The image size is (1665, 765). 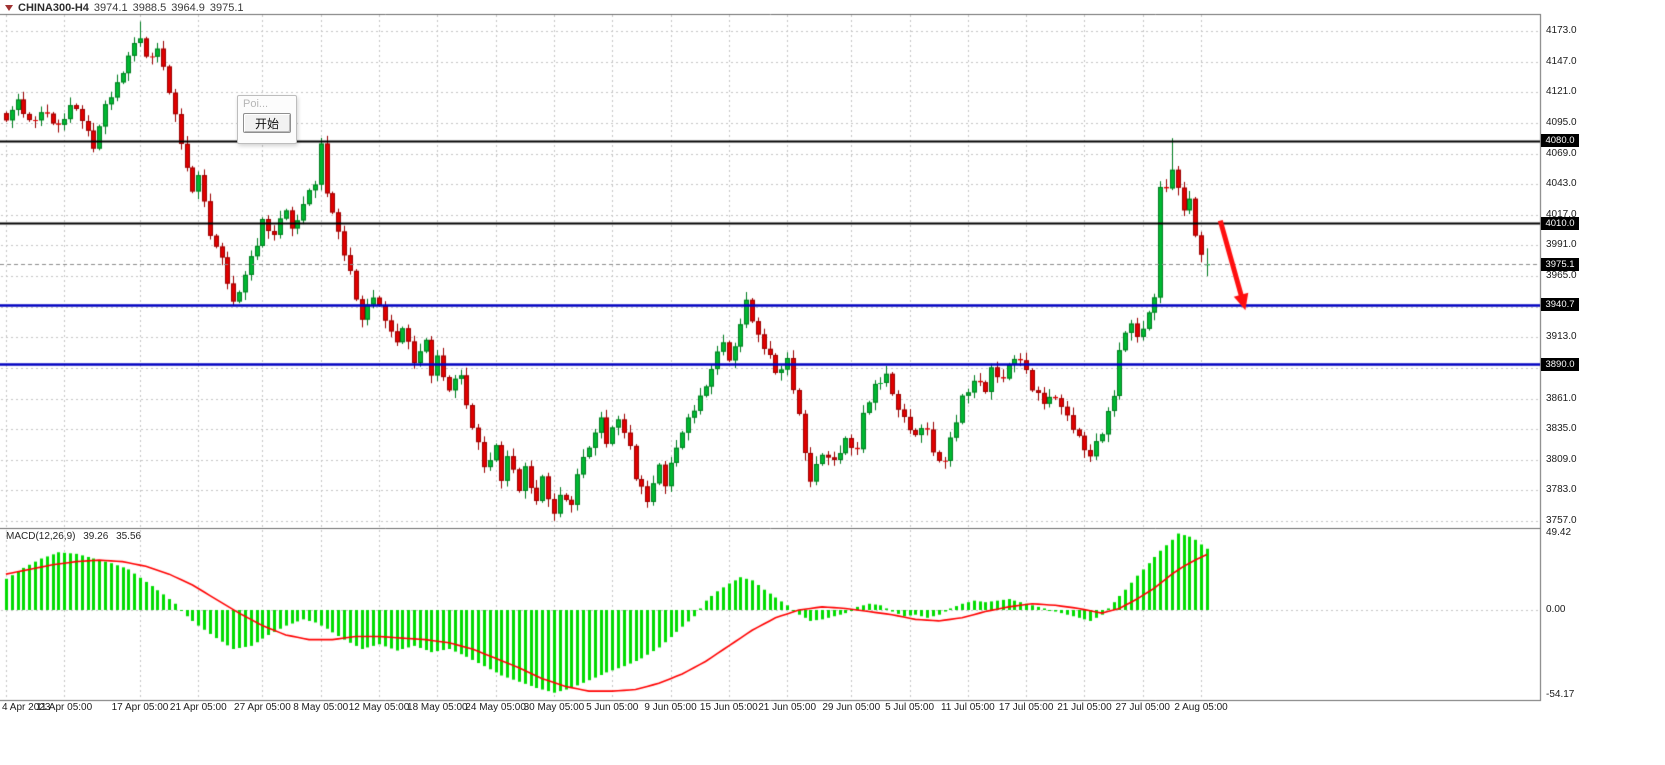 What do you see at coordinates (64, 707) in the screenshot?
I see `time-axis-label: 11 Apr 05:00` at bounding box center [64, 707].